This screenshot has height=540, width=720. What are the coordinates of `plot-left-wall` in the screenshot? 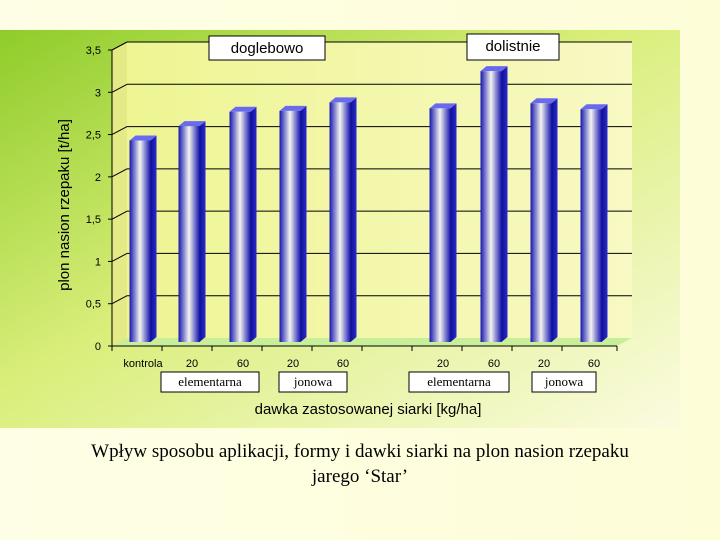 It's located at (119, 194).